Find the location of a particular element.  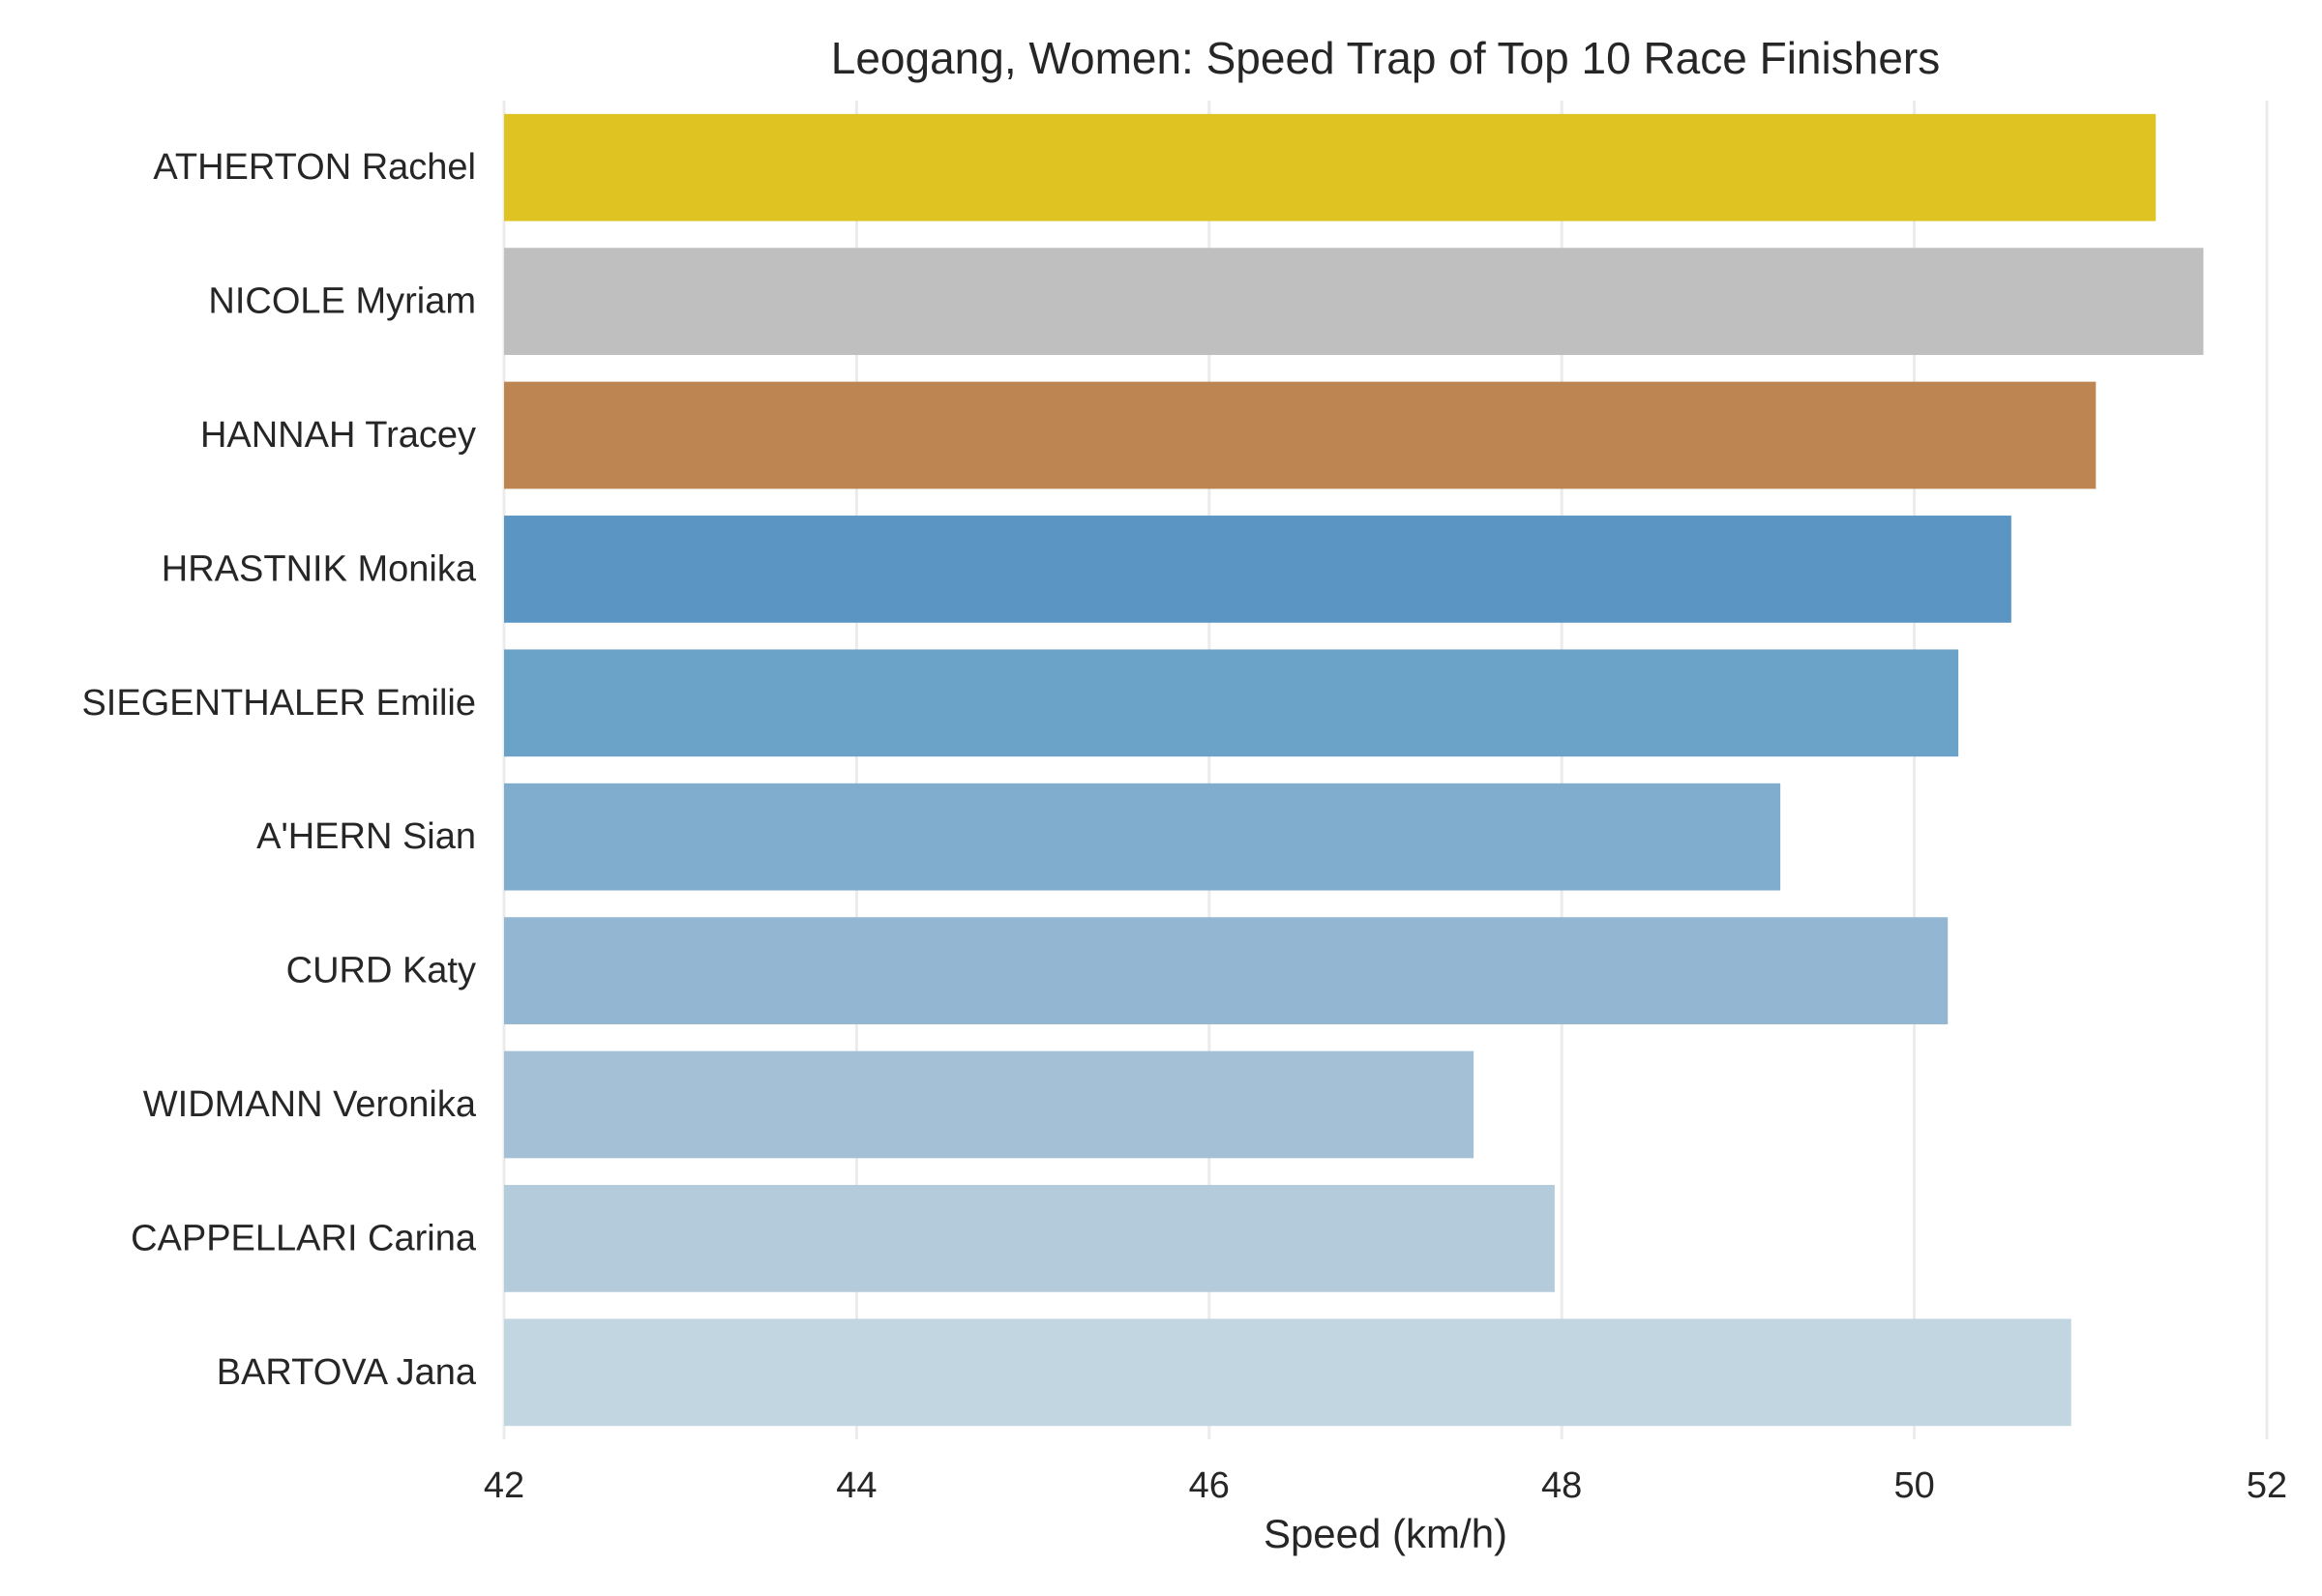

category-label: CURD Katy is located at coordinates (381, 971).